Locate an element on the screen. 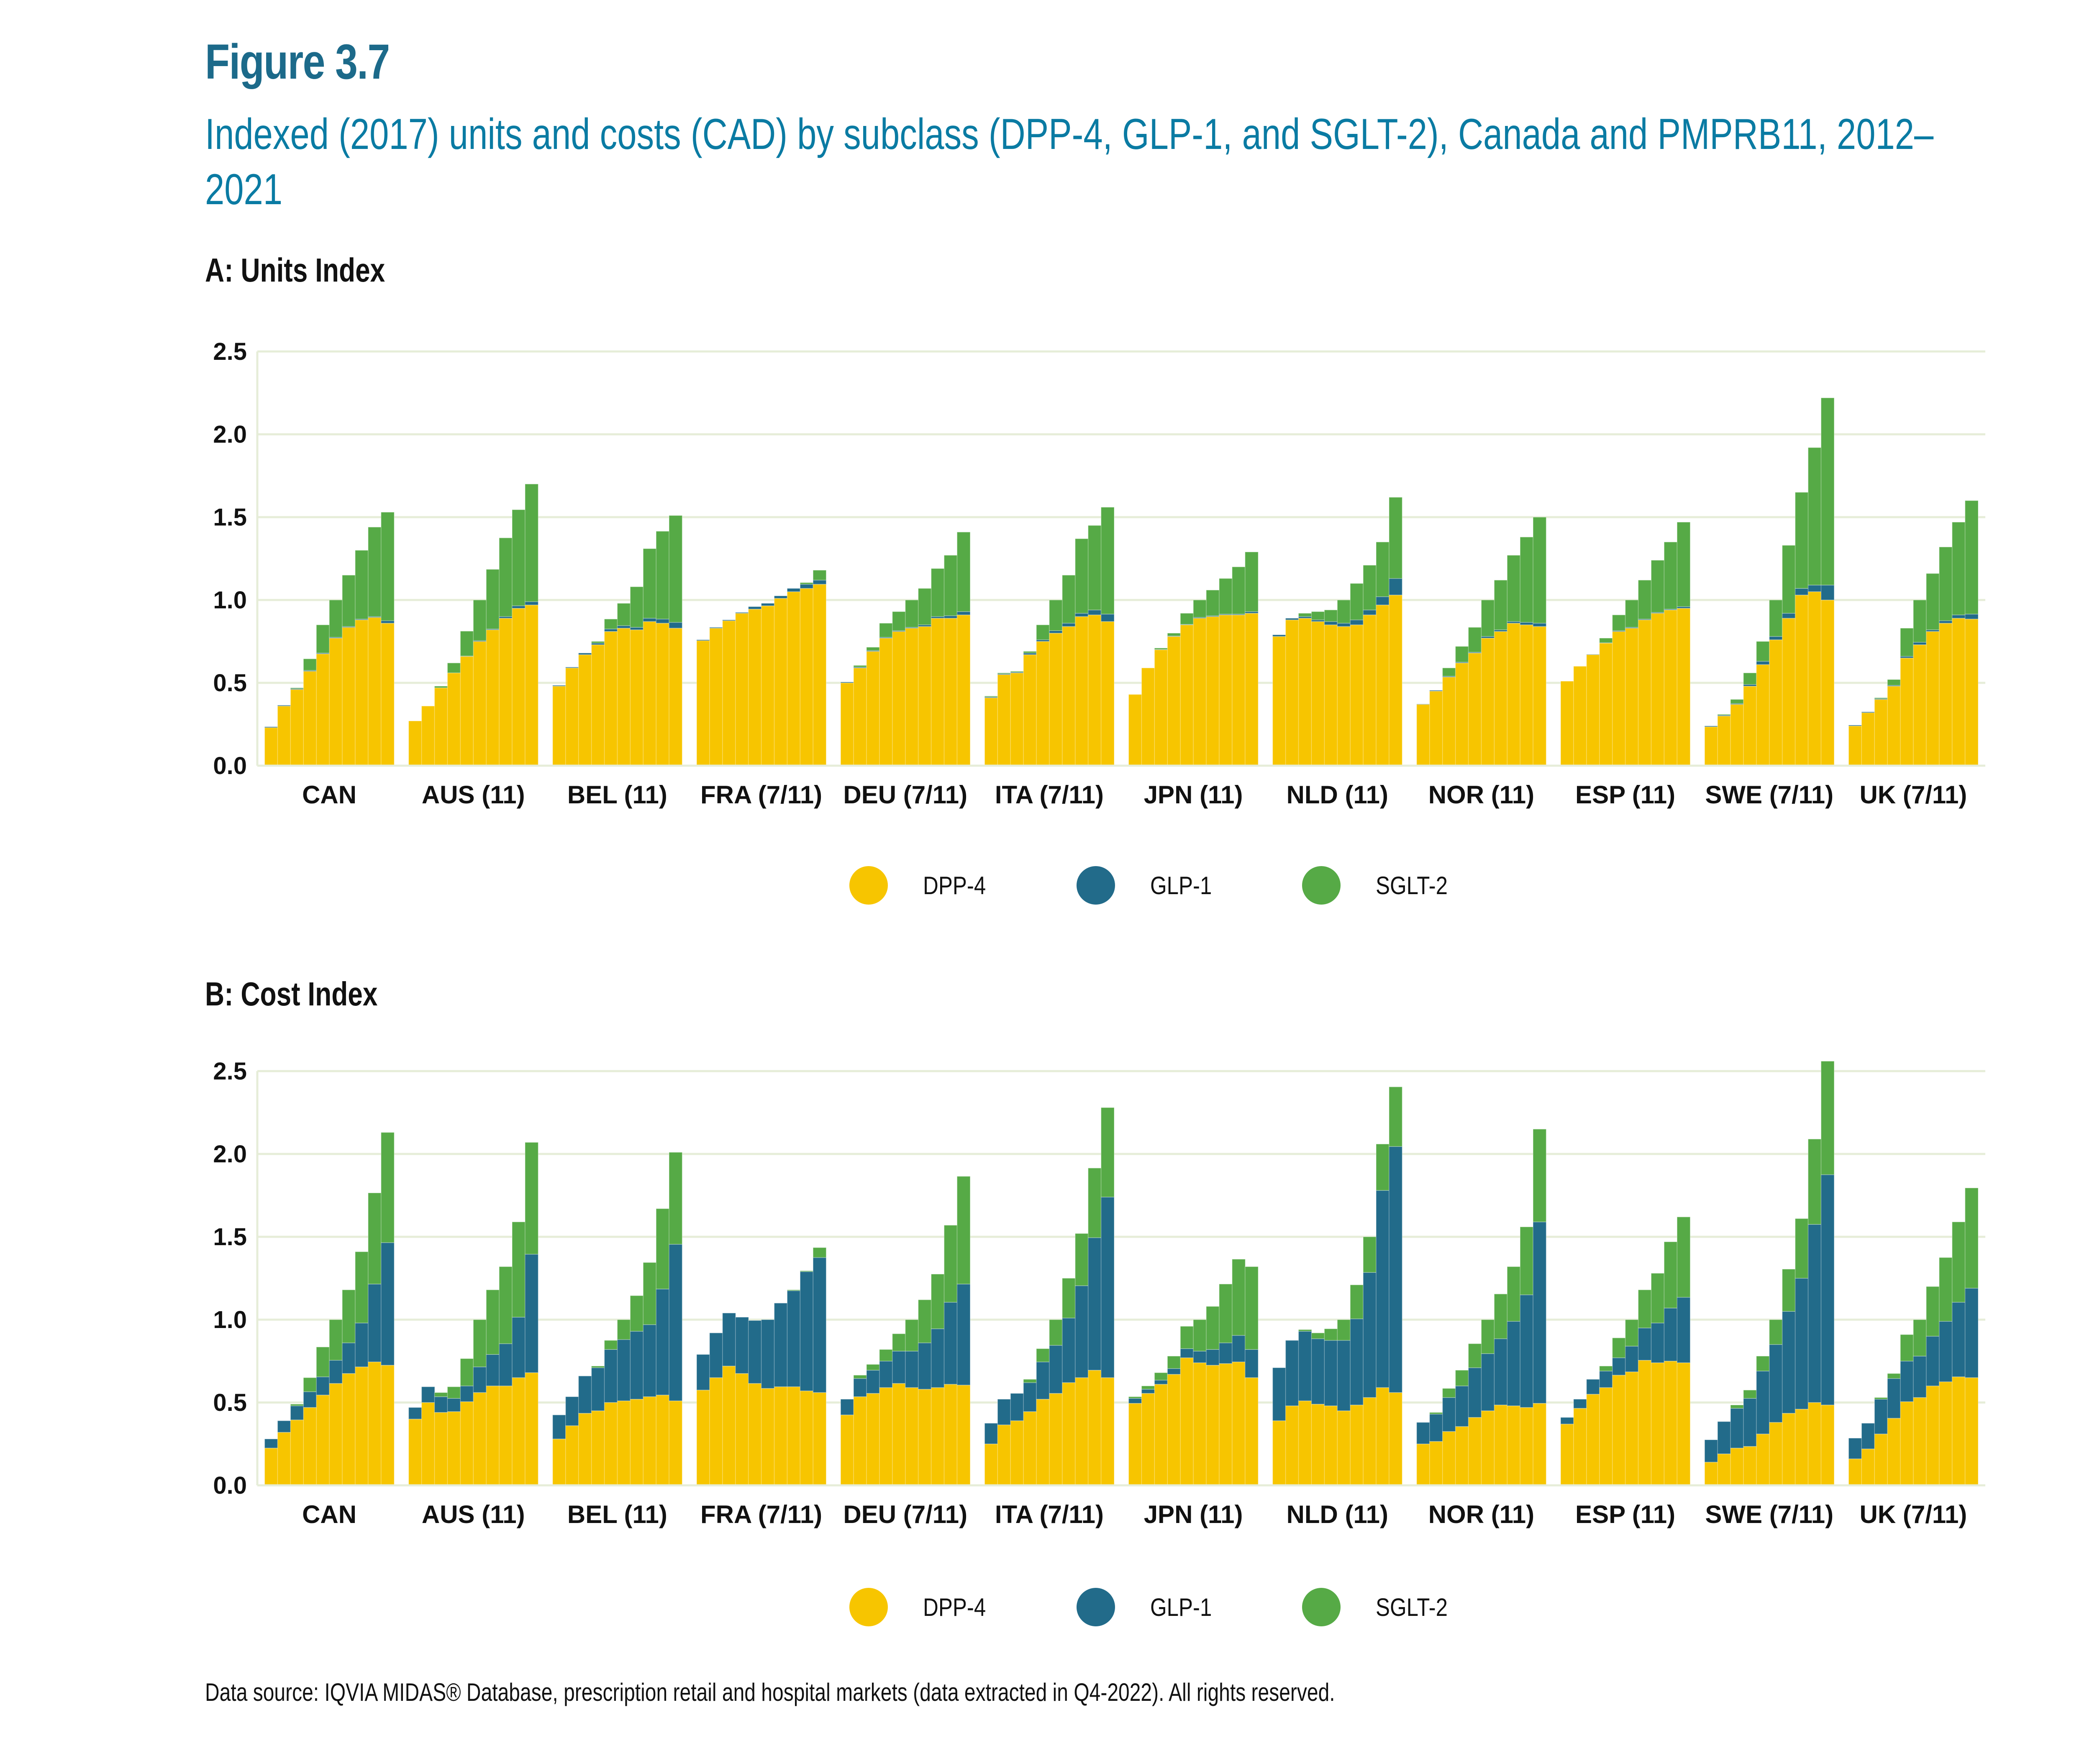 The image size is (2092, 1764). legend-swatch-icon is located at coordinates (869, 1607).